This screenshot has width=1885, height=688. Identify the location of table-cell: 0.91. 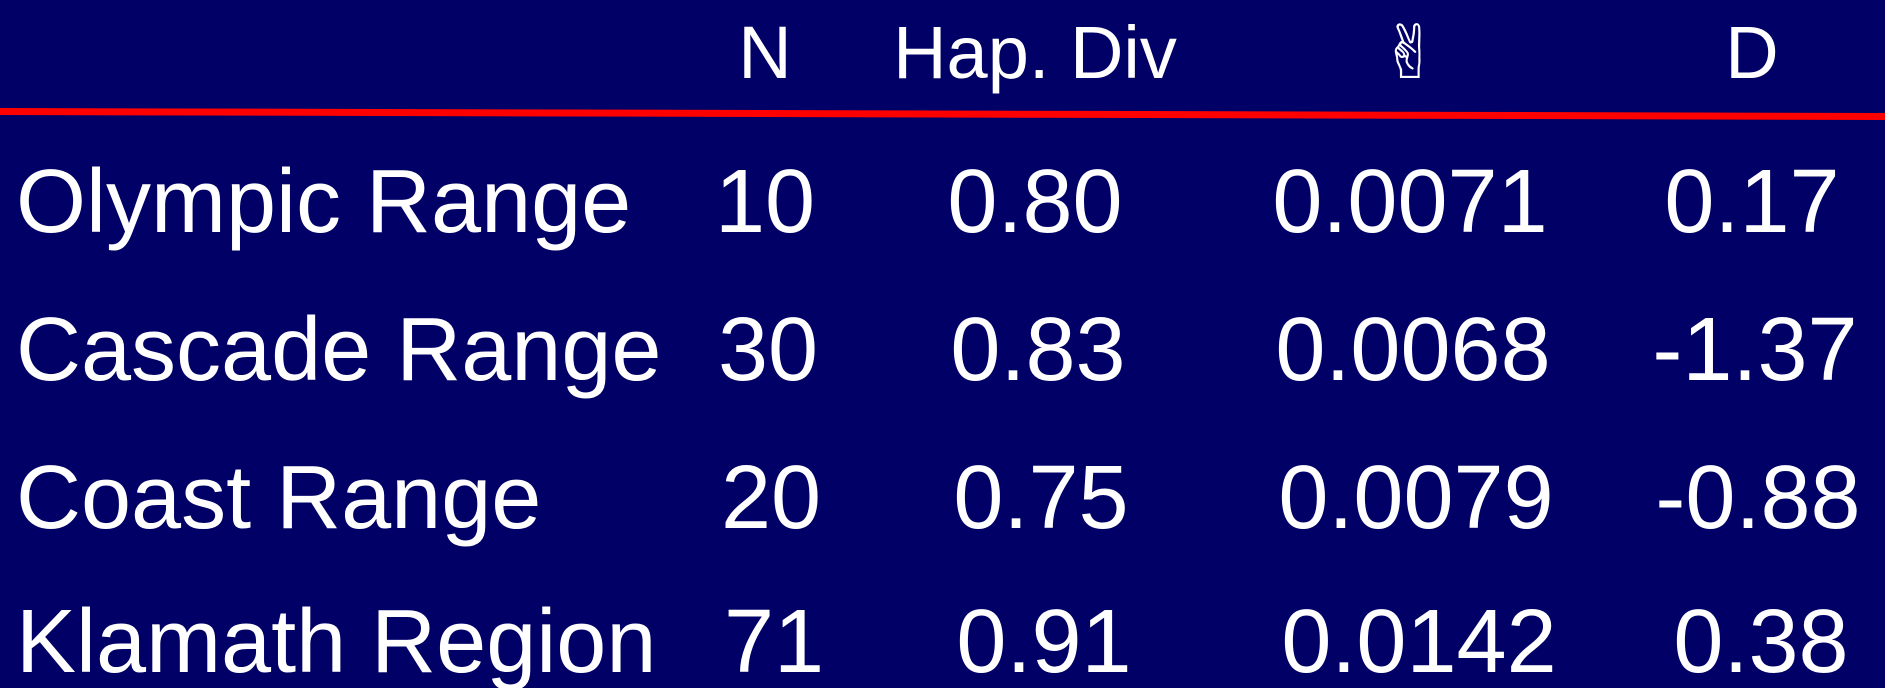
(1043, 640).